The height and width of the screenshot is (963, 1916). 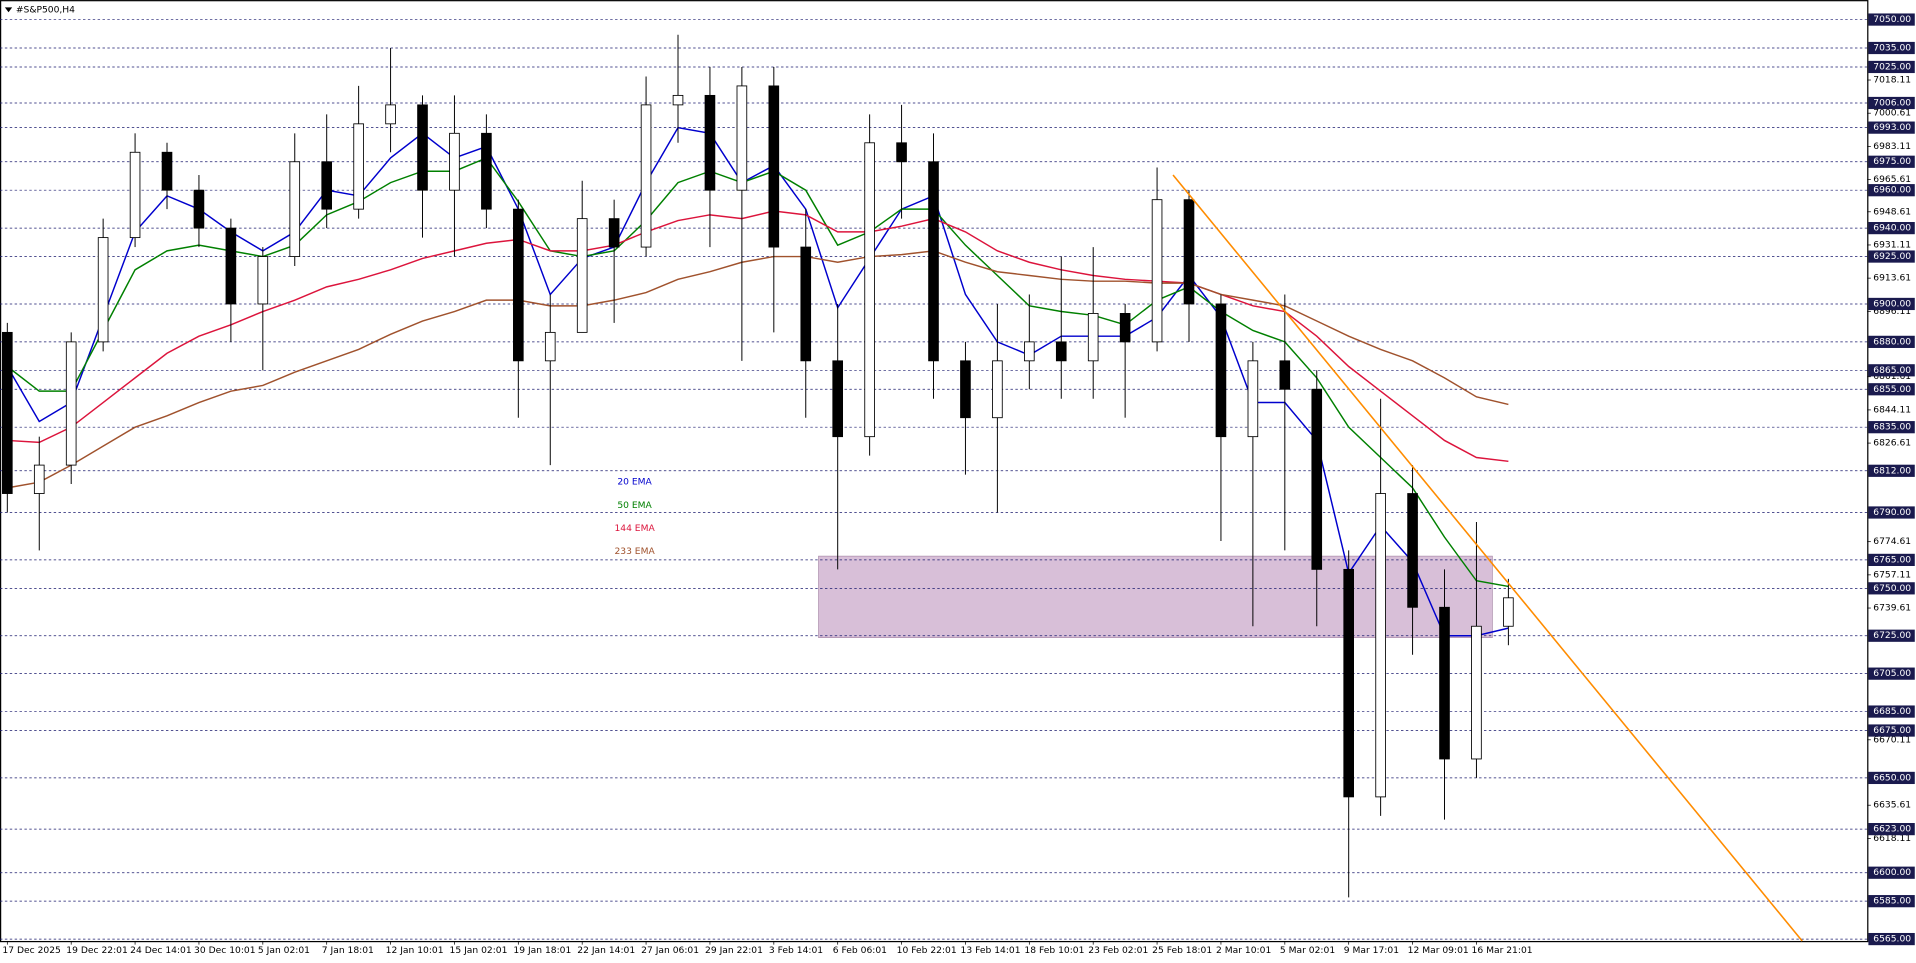 I want to click on x-tick-label: 5 Mar 02:01, so click(x=1307, y=951).